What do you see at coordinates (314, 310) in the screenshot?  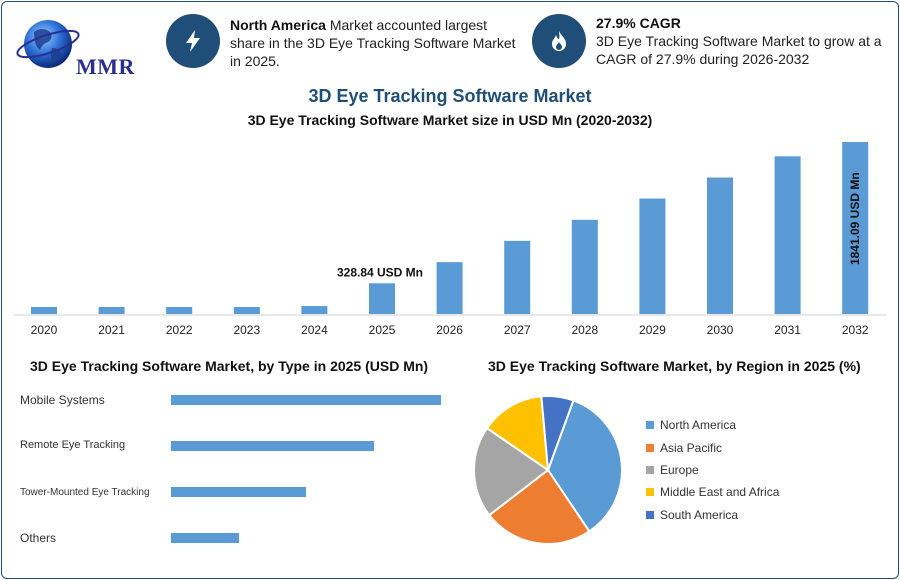 I see `bar-2024` at bounding box center [314, 310].